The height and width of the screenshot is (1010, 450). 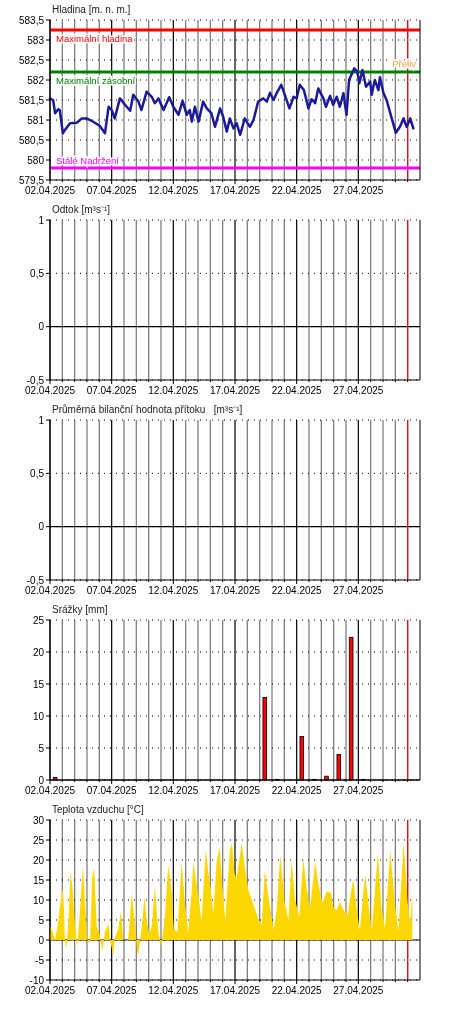 What do you see at coordinates (31, 60) in the screenshot?
I see `y-tick-label: 582,5` at bounding box center [31, 60].